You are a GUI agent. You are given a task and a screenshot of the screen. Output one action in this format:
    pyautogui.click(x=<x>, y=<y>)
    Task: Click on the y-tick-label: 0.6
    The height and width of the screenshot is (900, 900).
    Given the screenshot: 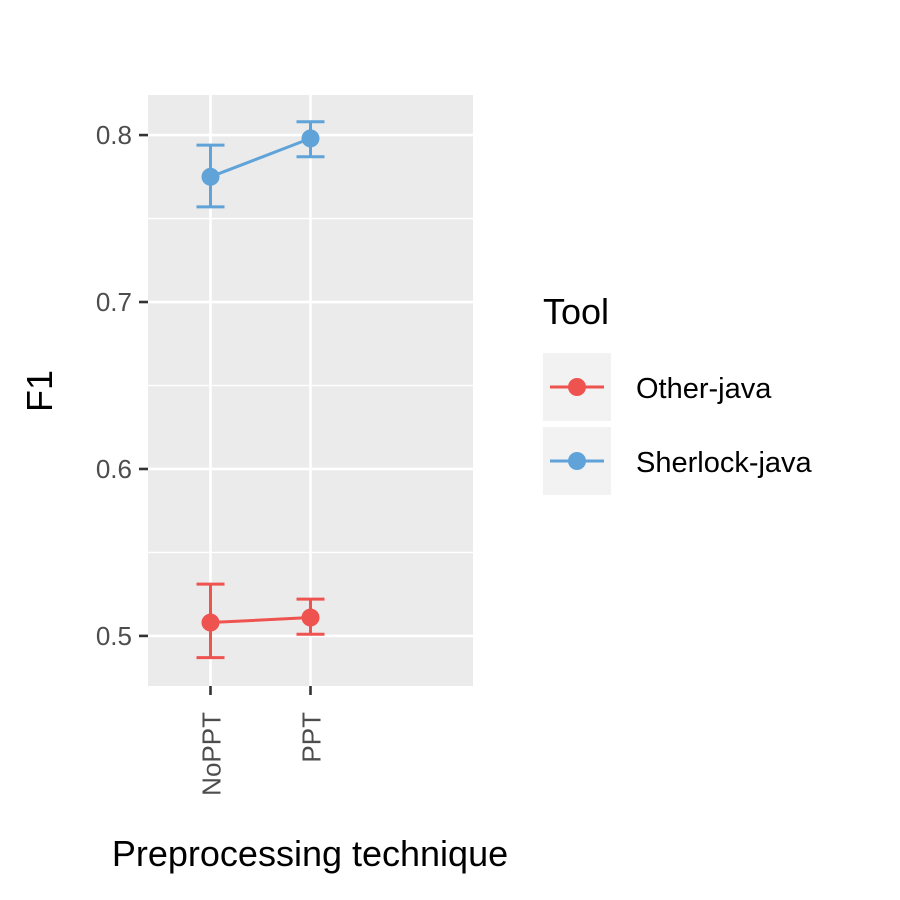 What is the action you would take?
    pyautogui.click(x=114, y=469)
    